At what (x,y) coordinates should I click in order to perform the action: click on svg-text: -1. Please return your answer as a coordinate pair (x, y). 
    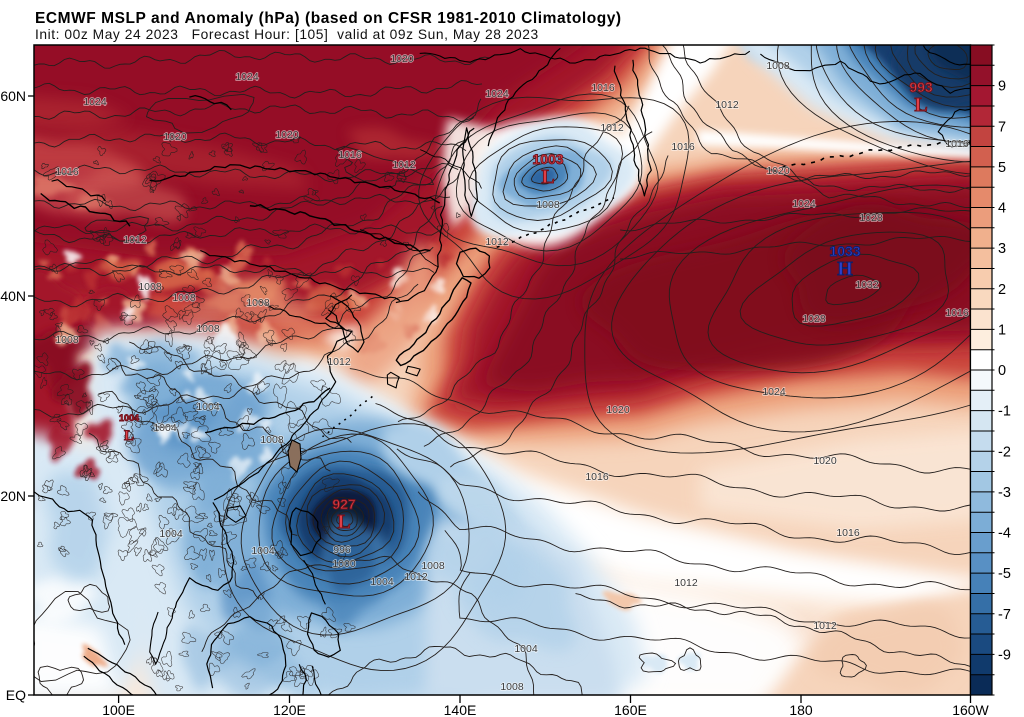
    Looking at the image, I should click on (1004, 412).